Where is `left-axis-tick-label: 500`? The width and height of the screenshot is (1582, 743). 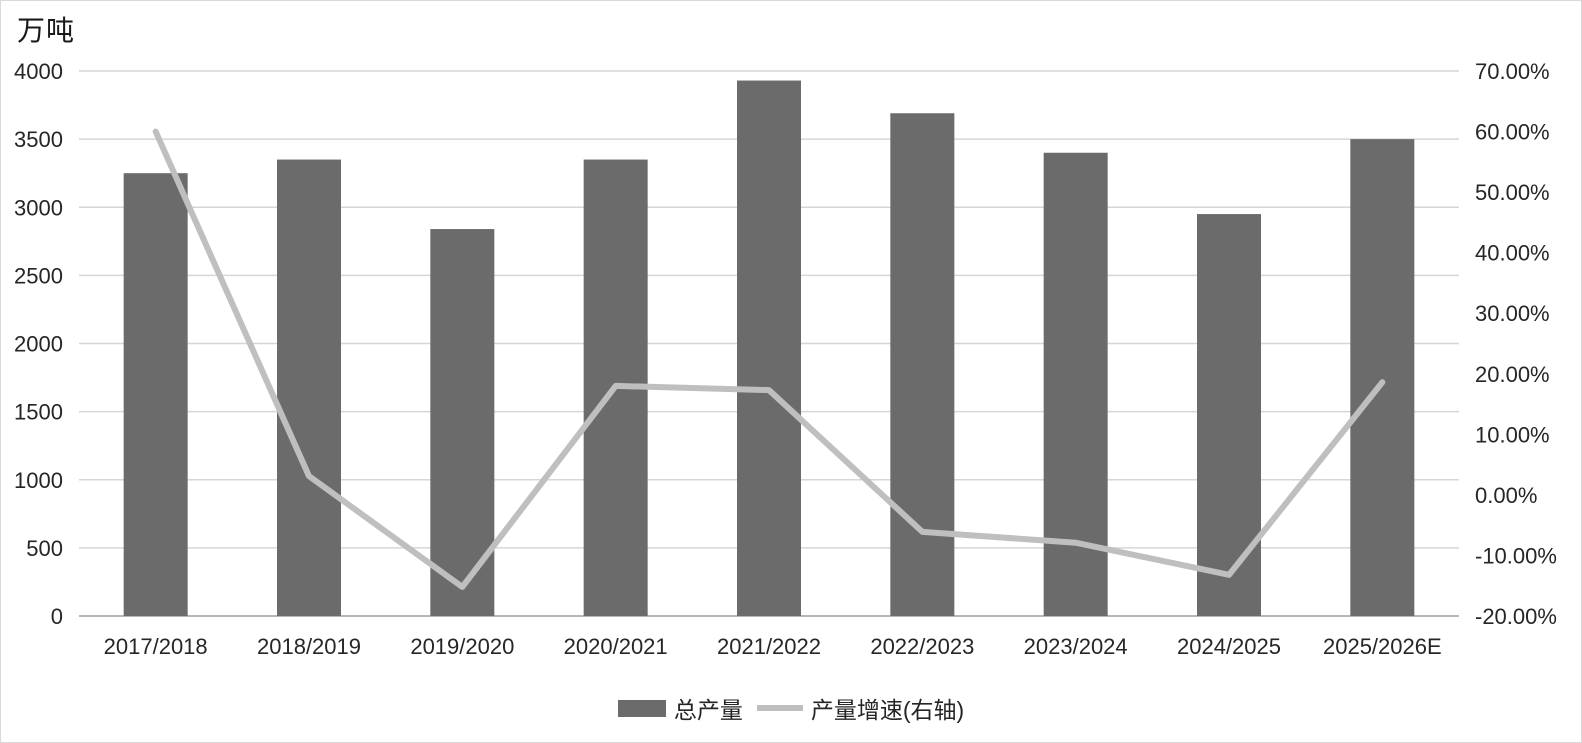 left-axis-tick-label: 500 is located at coordinates (44, 548).